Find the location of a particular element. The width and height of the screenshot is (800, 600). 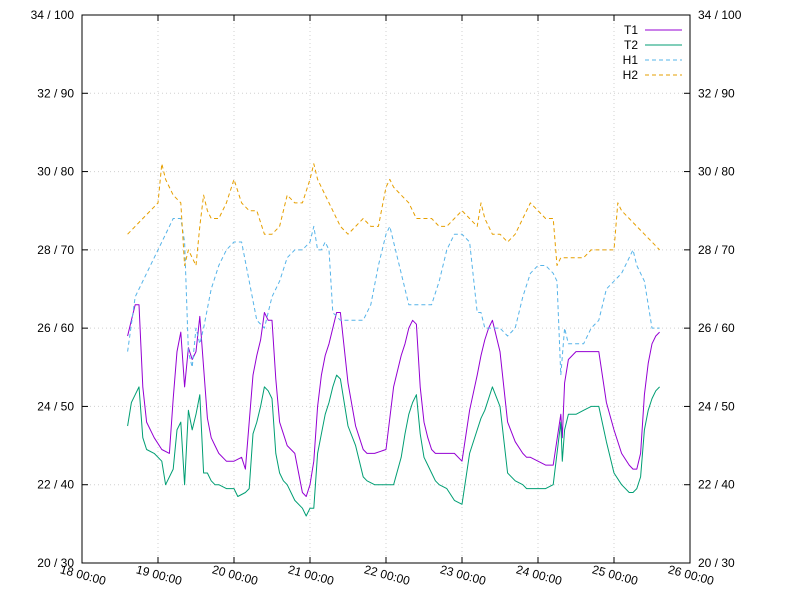

y-tick-label-right: 34 / 100 is located at coordinates (720, 15).